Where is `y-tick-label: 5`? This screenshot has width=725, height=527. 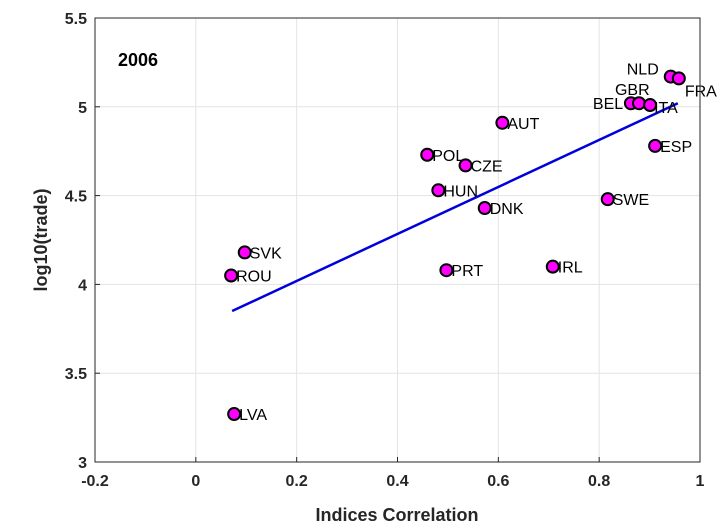 y-tick-label: 5 is located at coordinates (82, 108).